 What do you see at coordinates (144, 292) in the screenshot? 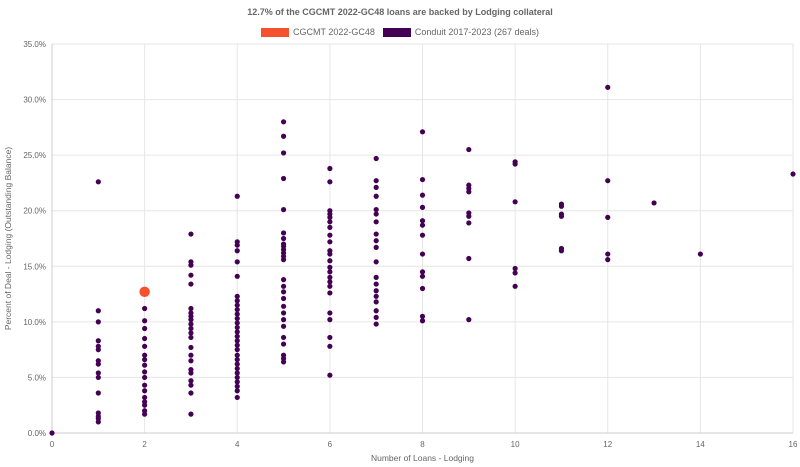
I see `data-point-subject-deal` at bounding box center [144, 292].